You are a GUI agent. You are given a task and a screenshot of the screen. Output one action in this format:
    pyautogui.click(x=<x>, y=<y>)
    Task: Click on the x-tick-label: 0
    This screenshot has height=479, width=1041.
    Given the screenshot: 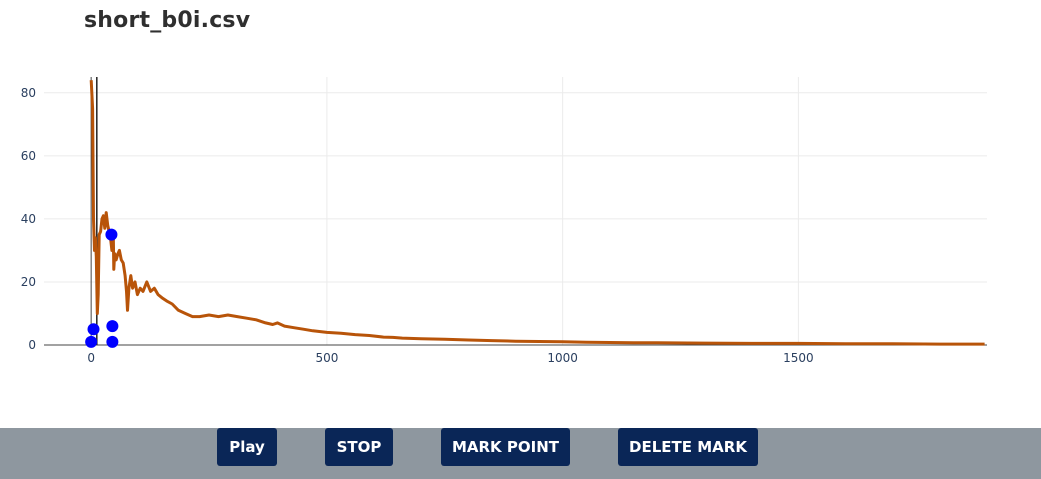 What is the action you would take?
    pyautogui.click(x=91, y=358)
    